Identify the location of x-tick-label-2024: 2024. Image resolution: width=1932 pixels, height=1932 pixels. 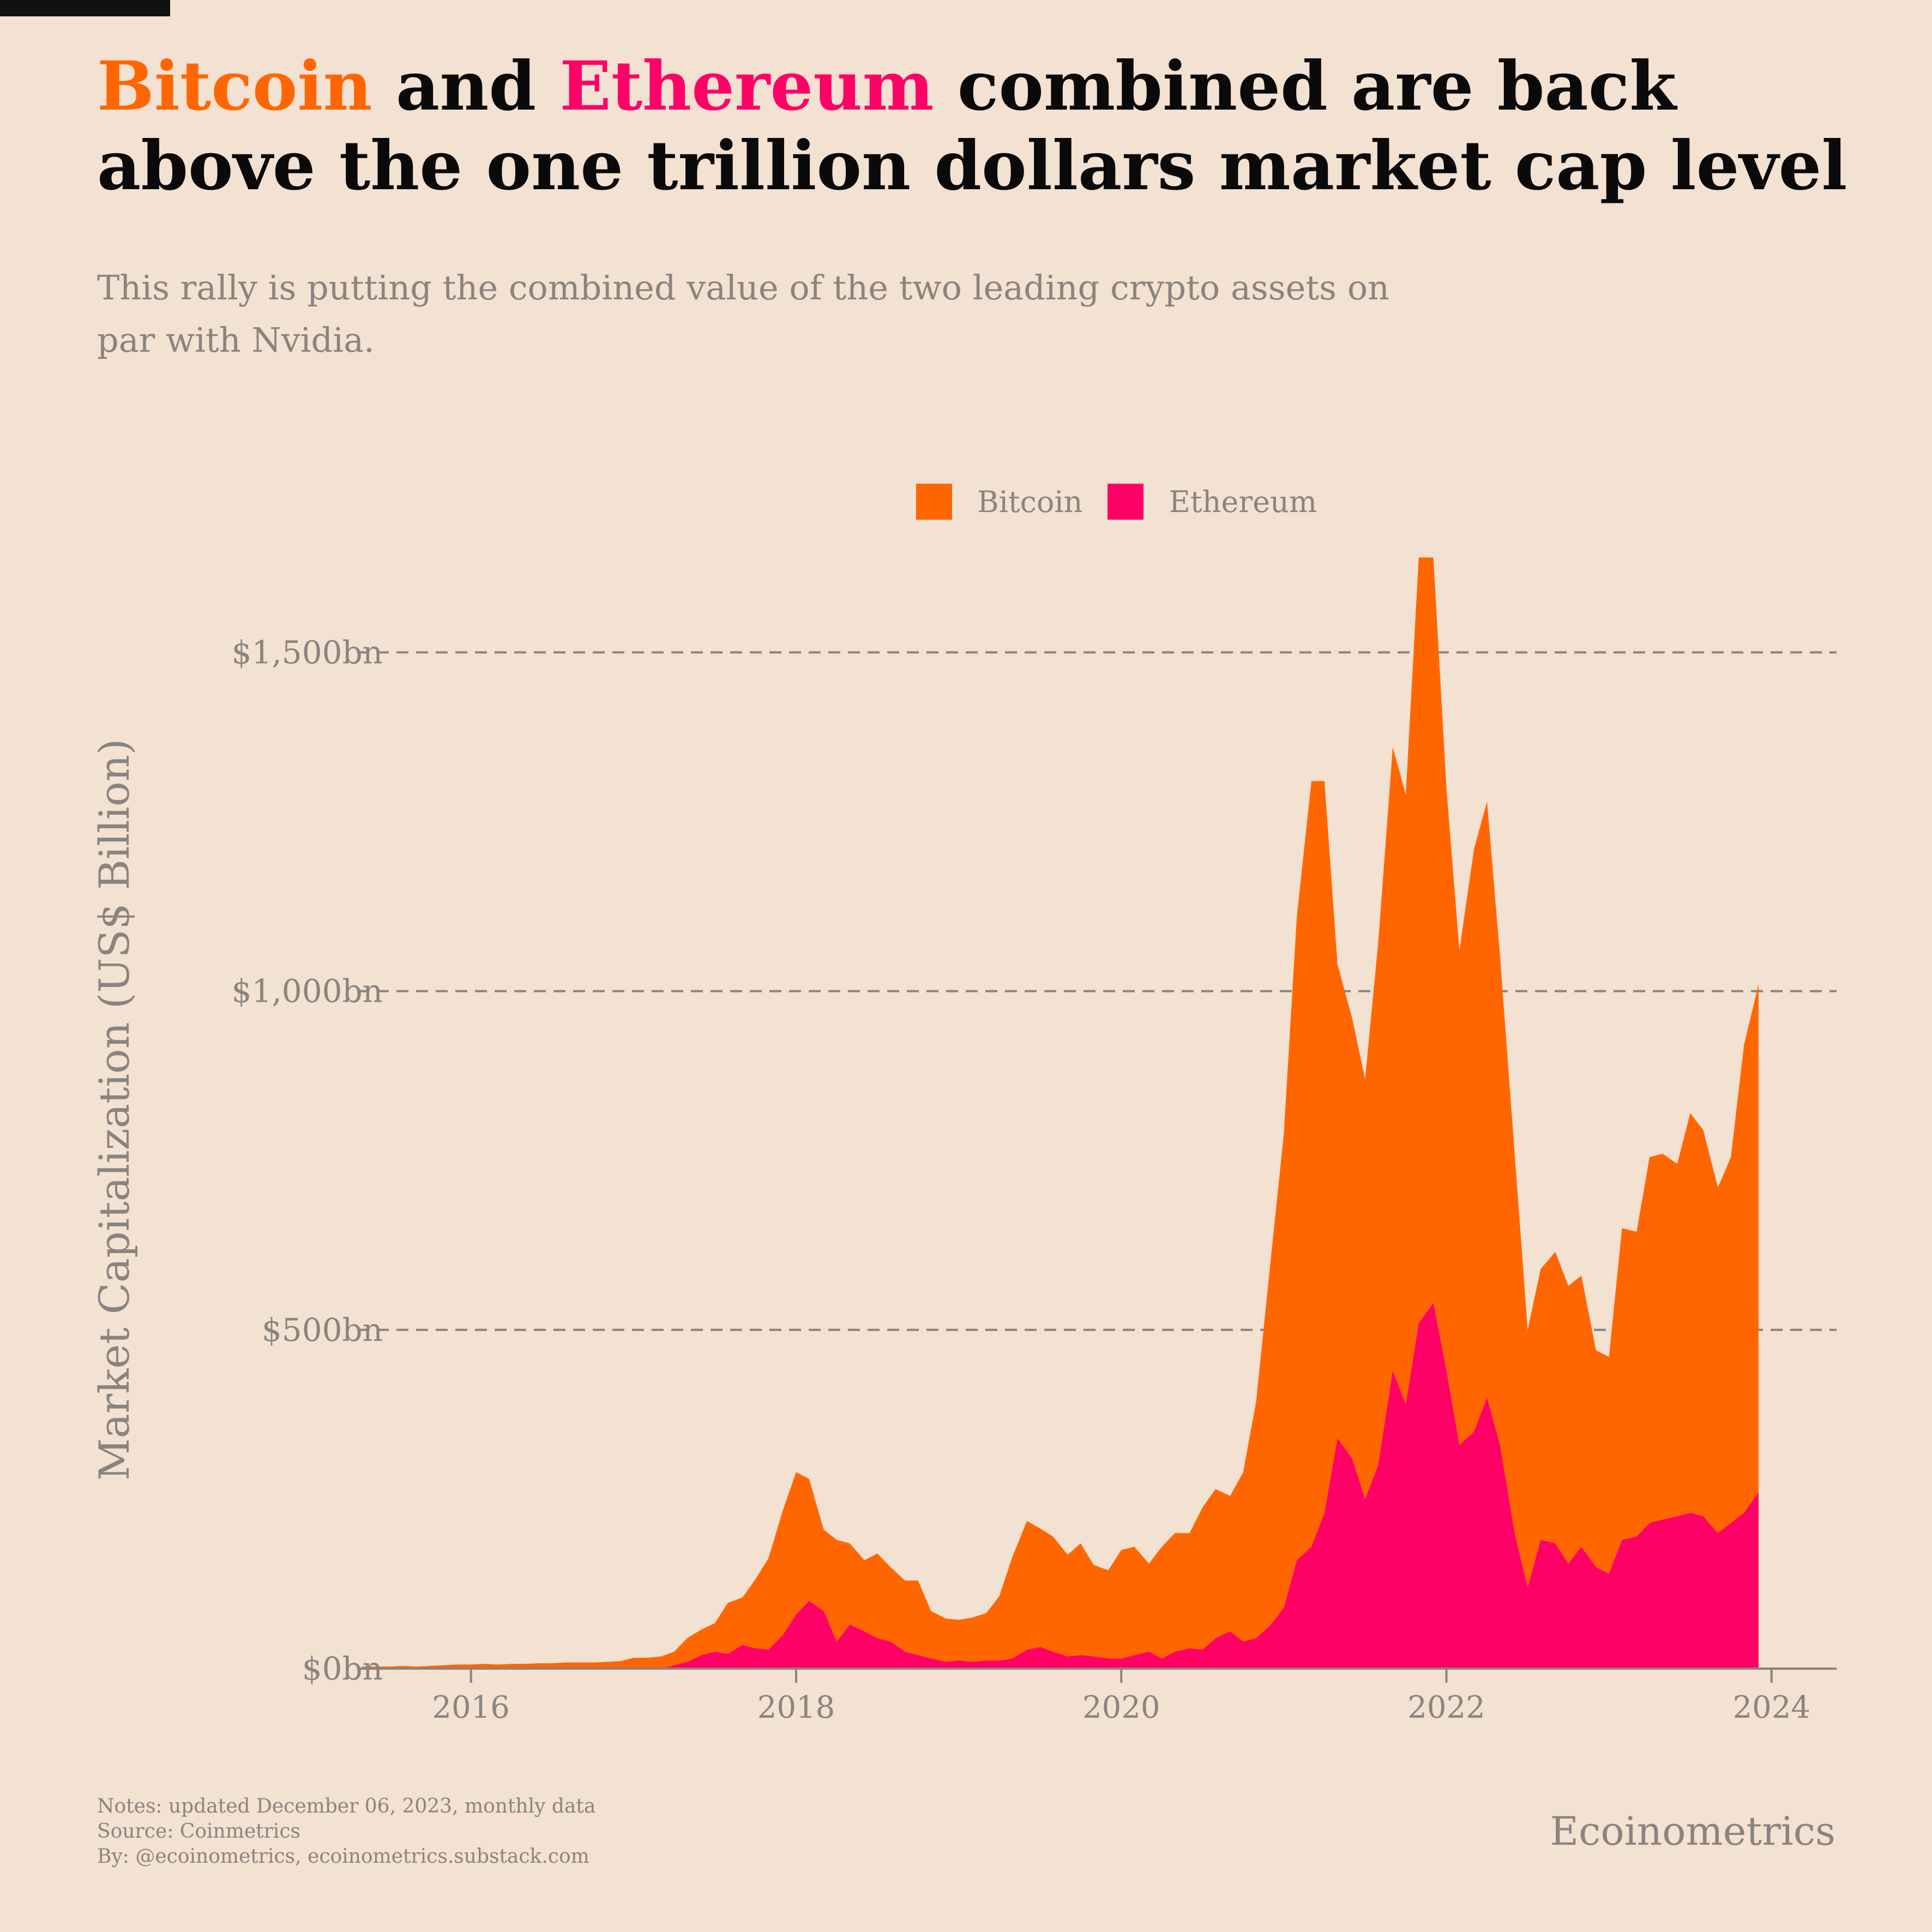
(1771, 1707).